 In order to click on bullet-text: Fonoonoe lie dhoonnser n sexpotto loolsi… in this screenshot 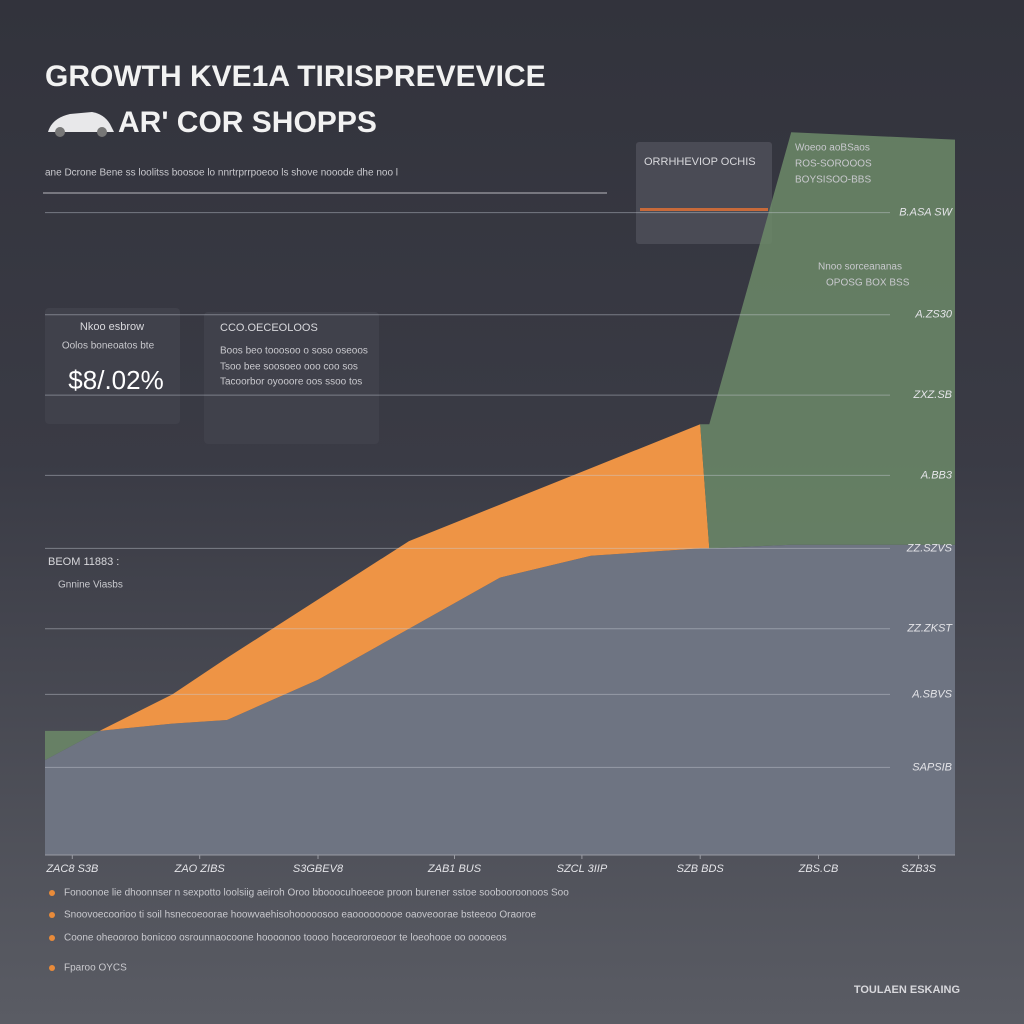, I will do `click(316, 893)`.